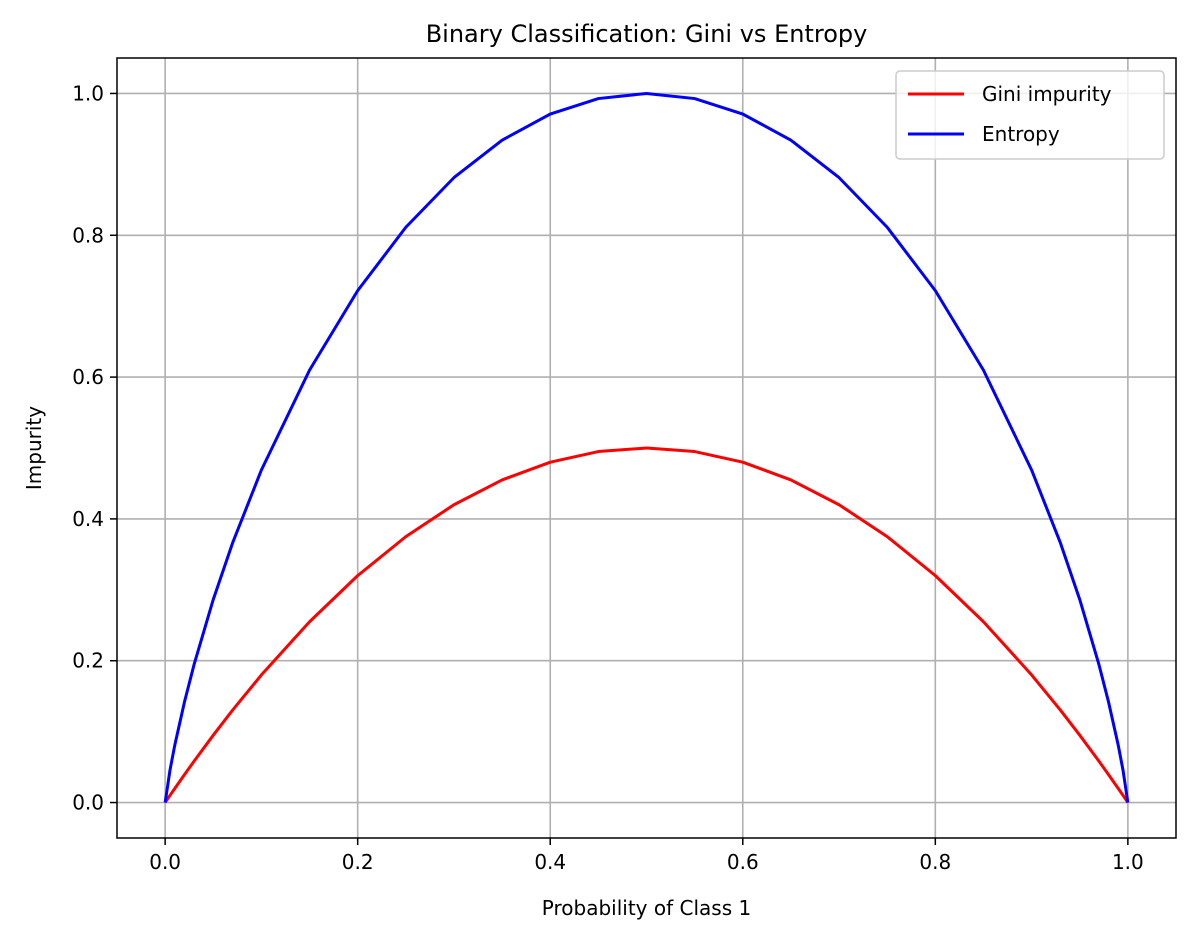 The width and height of the screenshot is (1195, 944). I want to click on x-tick-label: 0.0, so click(165, 862).